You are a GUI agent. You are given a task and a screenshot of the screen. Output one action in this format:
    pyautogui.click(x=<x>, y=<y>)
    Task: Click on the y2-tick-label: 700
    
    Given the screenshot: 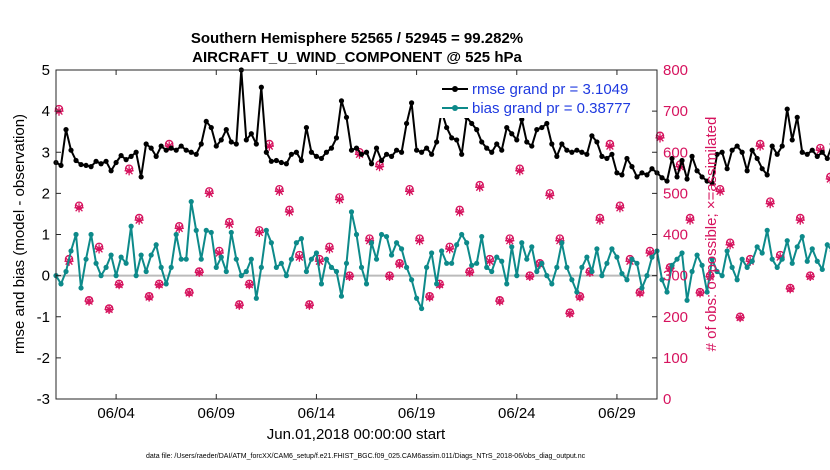 What is the action you would take?
    pyautogui.click(x=675, y=111)
    